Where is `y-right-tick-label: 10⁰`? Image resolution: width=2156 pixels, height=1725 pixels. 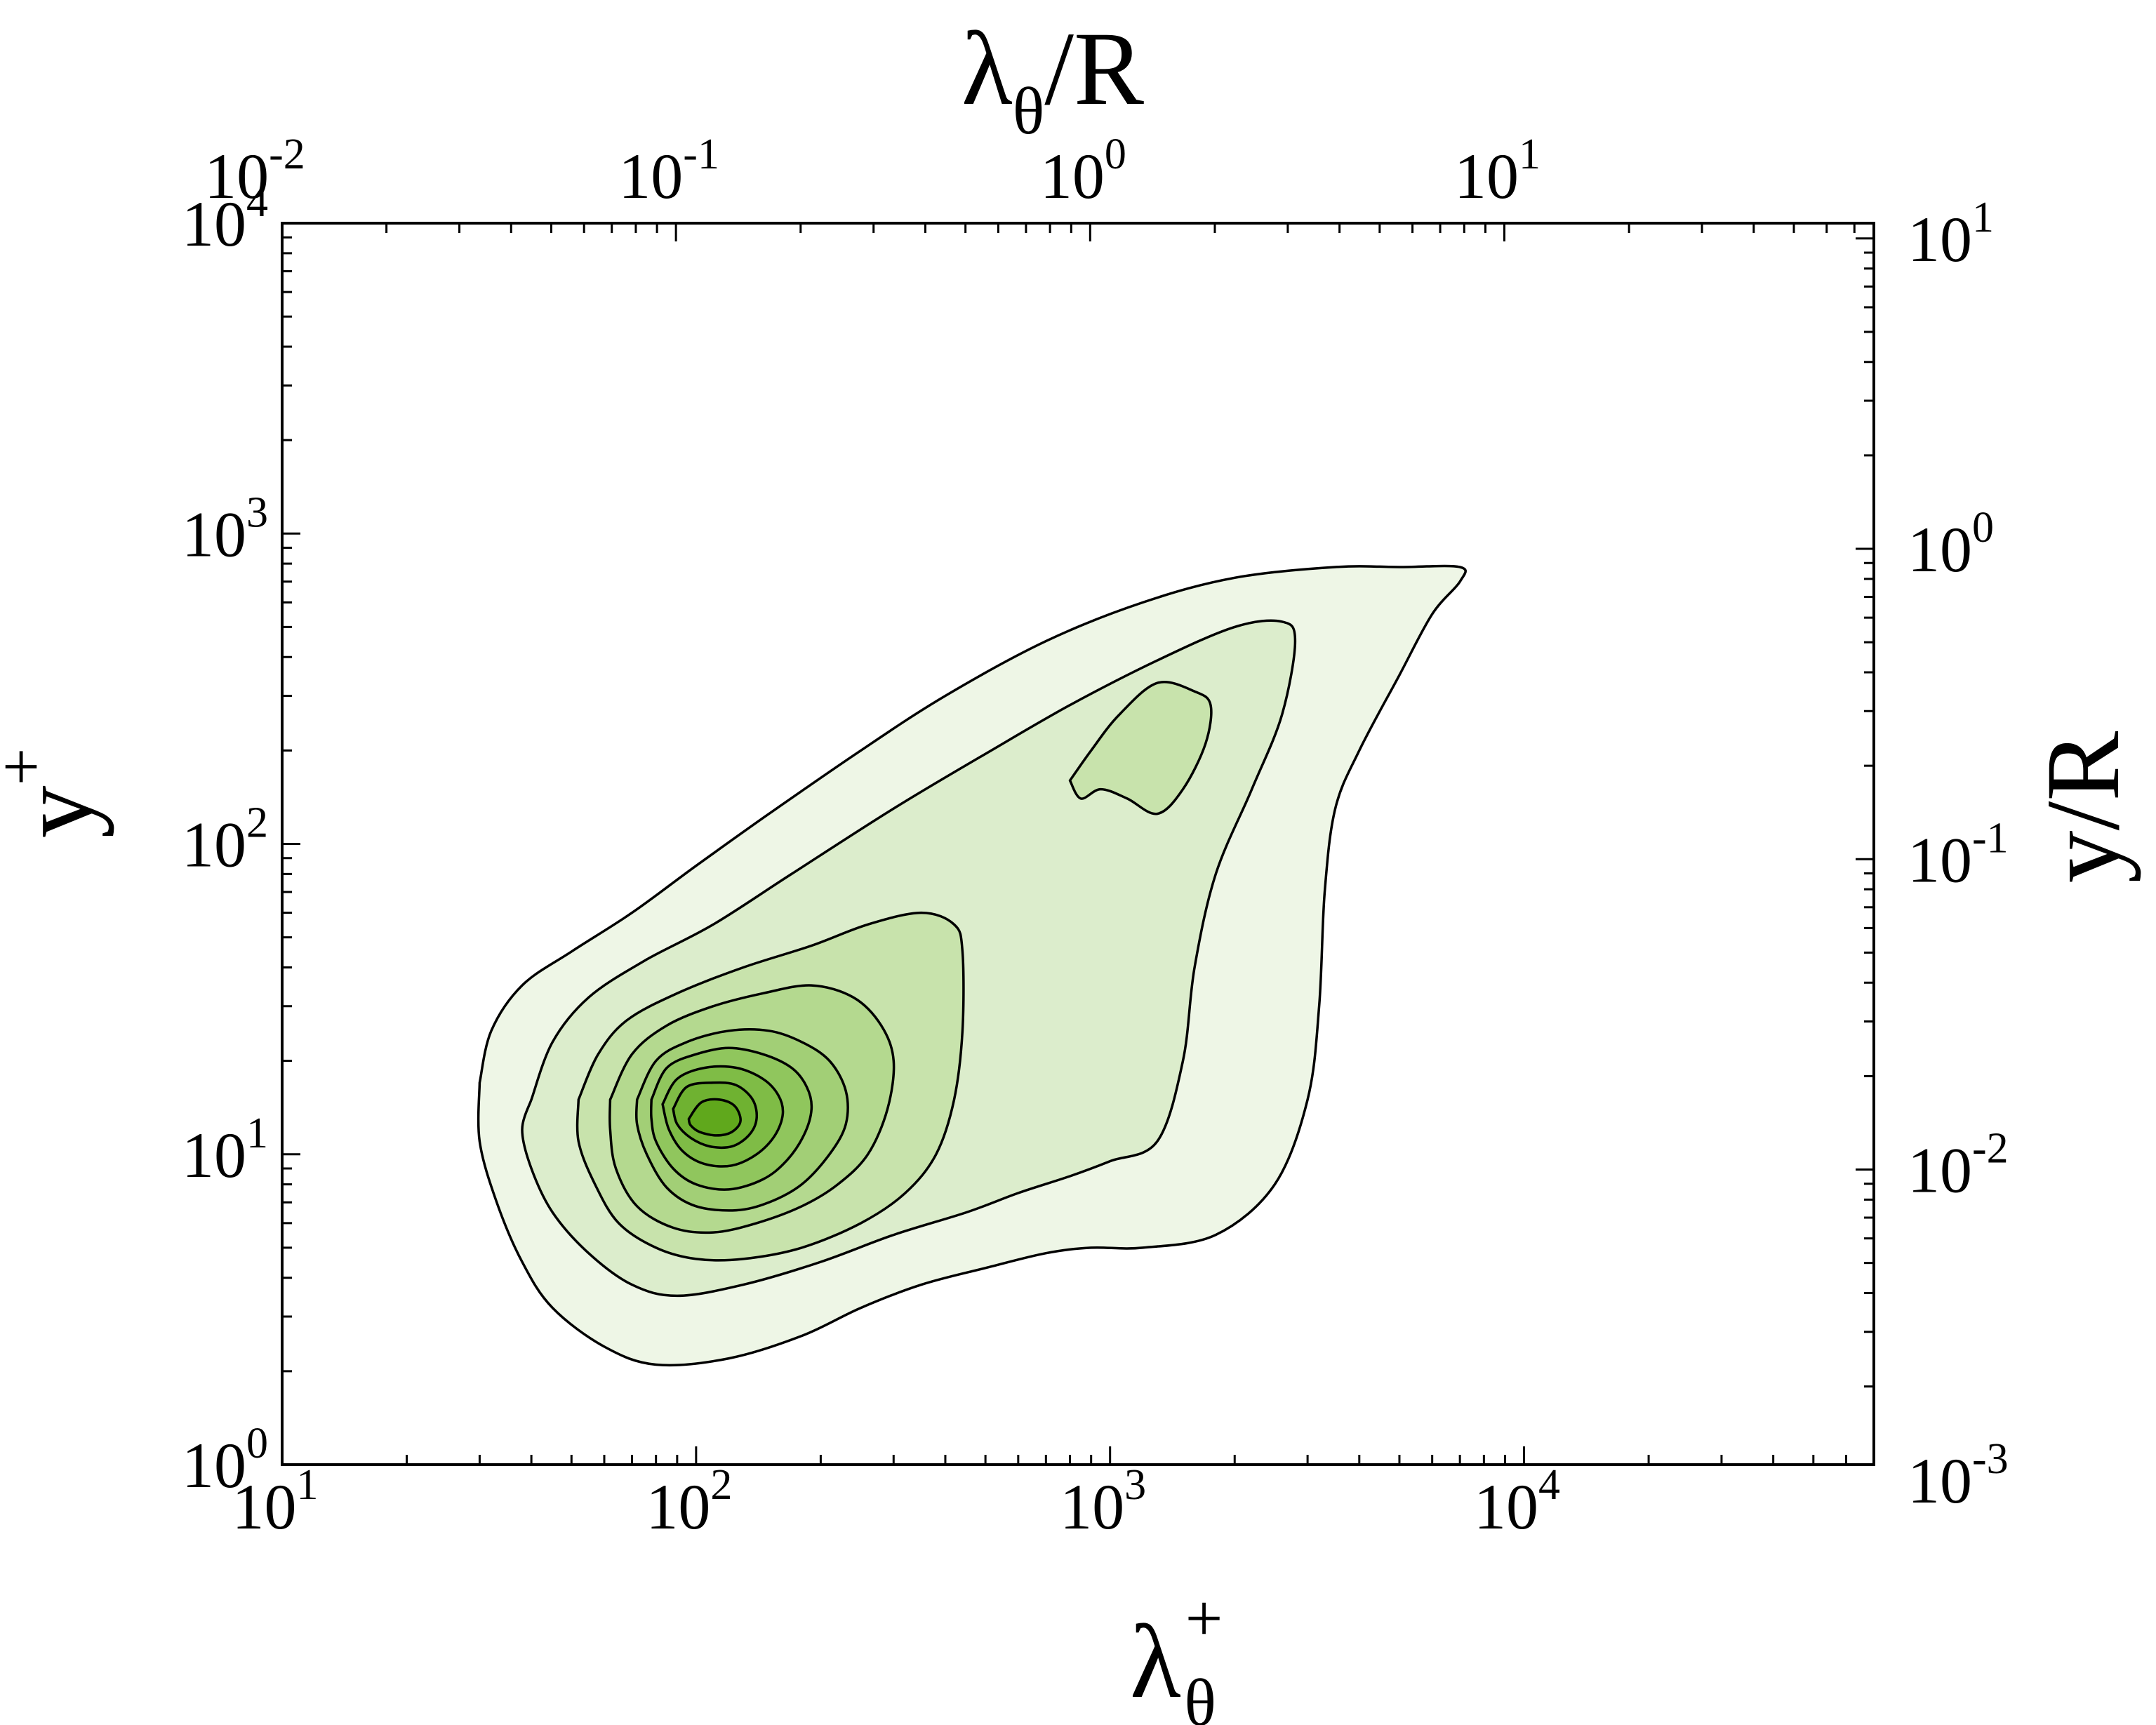 y-right-tick-label: 10⁰ is located at coordinates (1951, 544).